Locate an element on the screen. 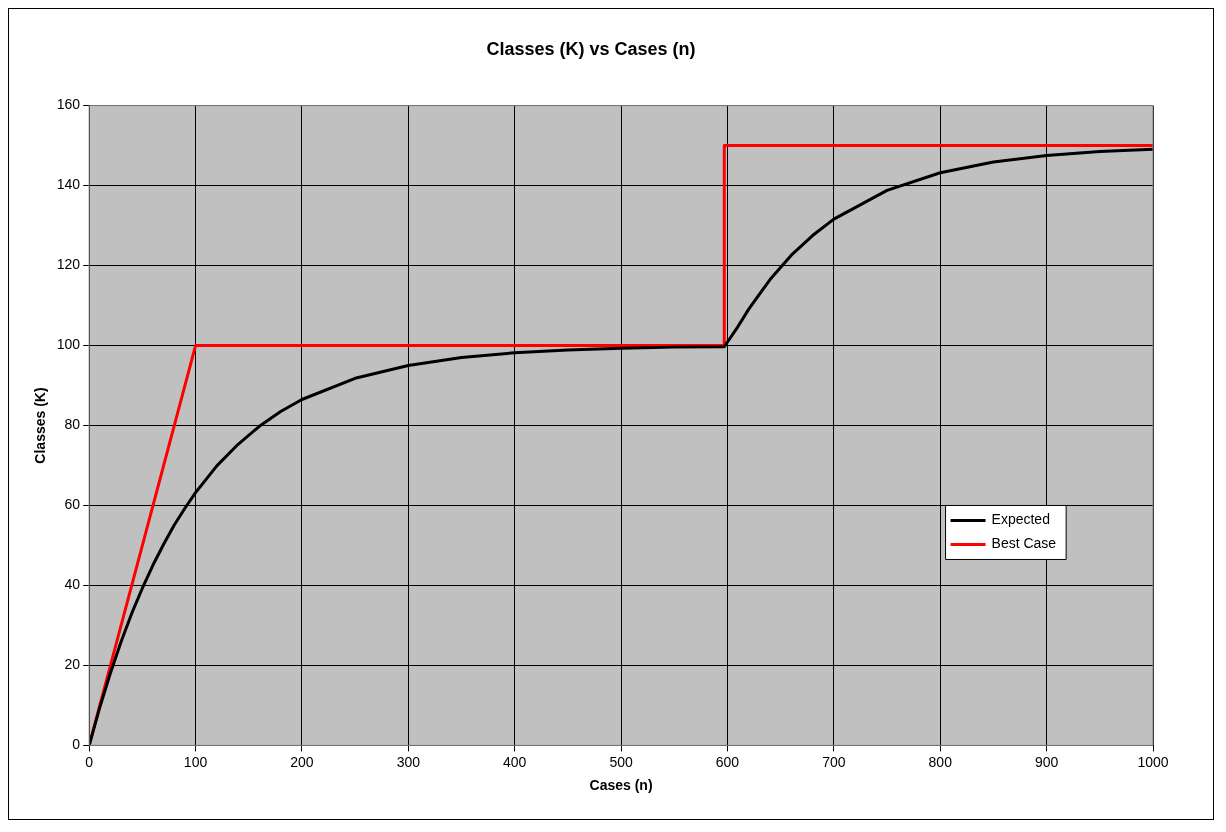 The width and height of the screenshot is (1226, 832). x-tick-label: 300 is located at coordinates (408, 761).